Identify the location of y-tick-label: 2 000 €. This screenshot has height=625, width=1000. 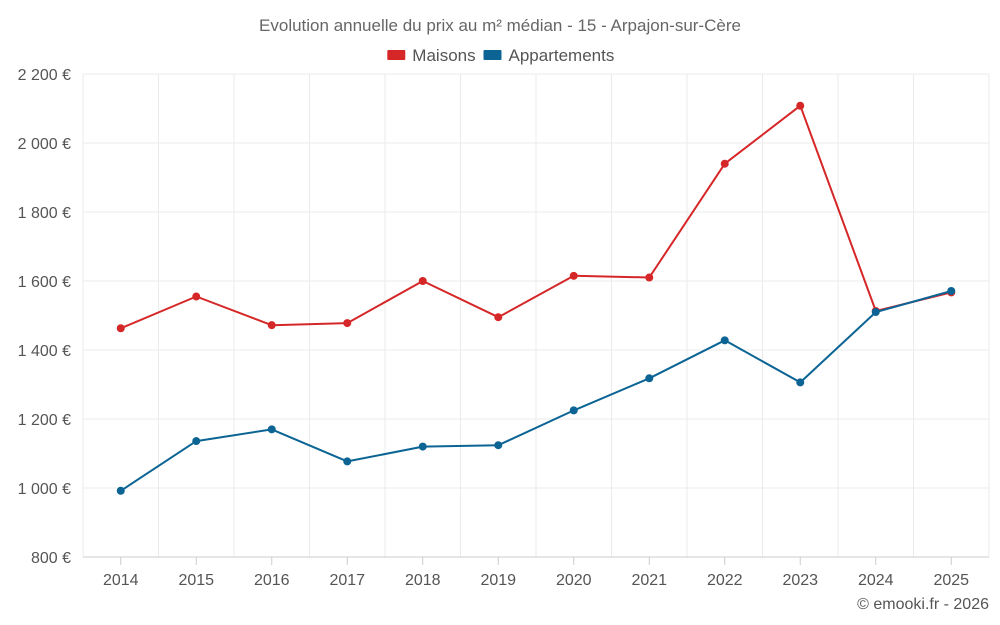
(44, 144).